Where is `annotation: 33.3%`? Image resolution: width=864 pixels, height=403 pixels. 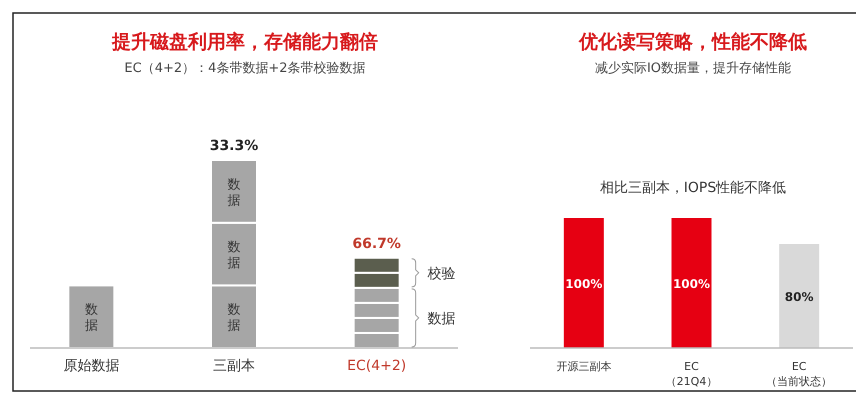 annotation: 33.3% is located at coordinates (234, 146).